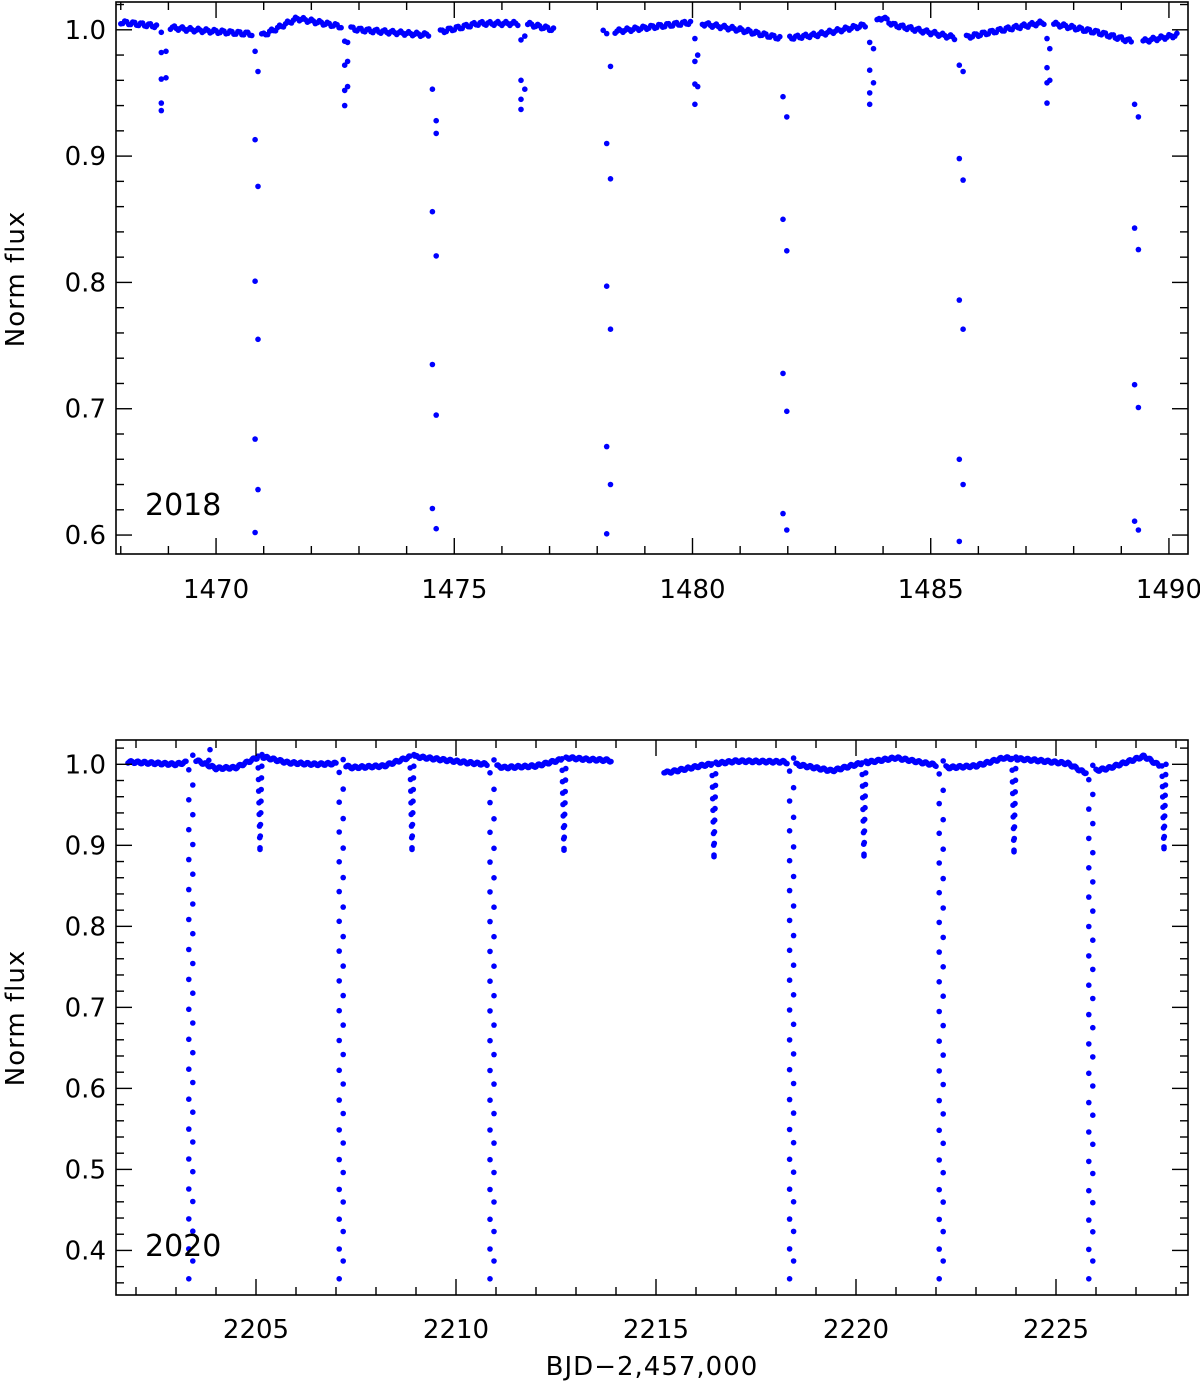  What do you see at coordinates (85, 1251) in the screenshot?
I see `y-tick-label: 0.4` at bounding box center [85, 1251].